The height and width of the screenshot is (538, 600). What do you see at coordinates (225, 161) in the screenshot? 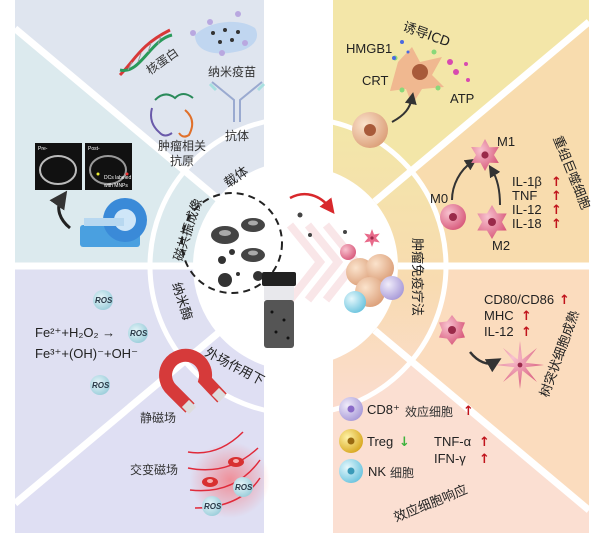
I see `inner-segment-carrier` at bounding box center [225, 161].